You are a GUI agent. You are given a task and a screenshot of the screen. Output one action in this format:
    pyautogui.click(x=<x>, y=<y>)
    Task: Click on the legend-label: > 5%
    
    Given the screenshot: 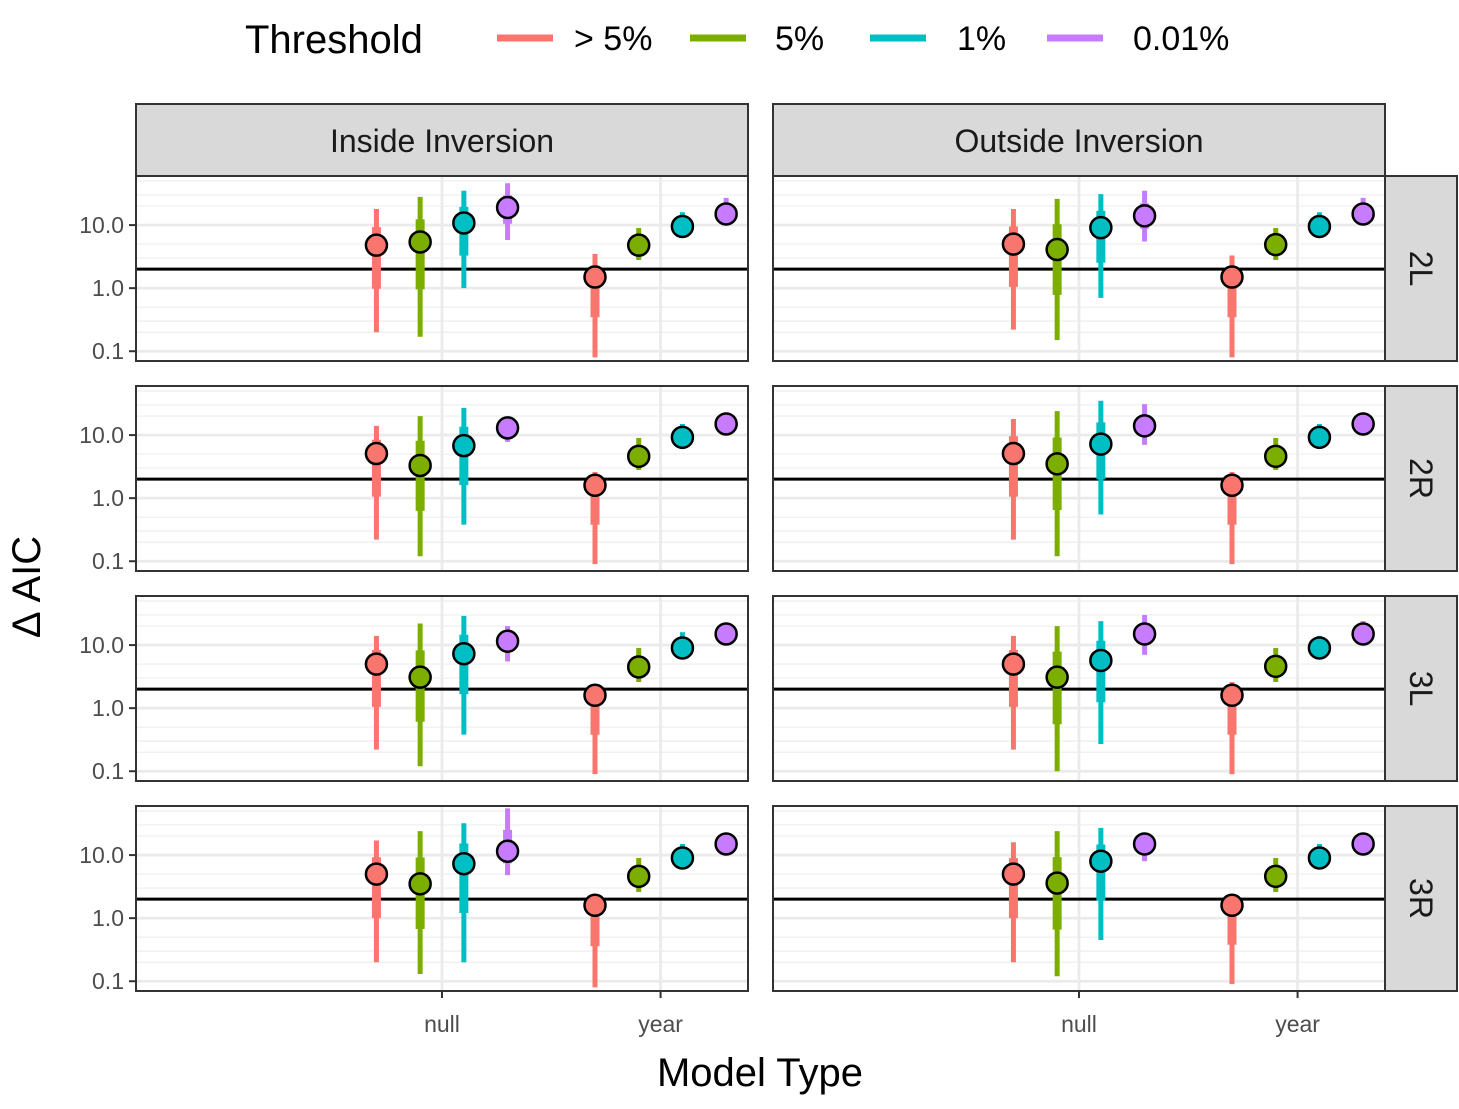 What is the action you would take?
    pyautogui.click(x=613, y=39)
    